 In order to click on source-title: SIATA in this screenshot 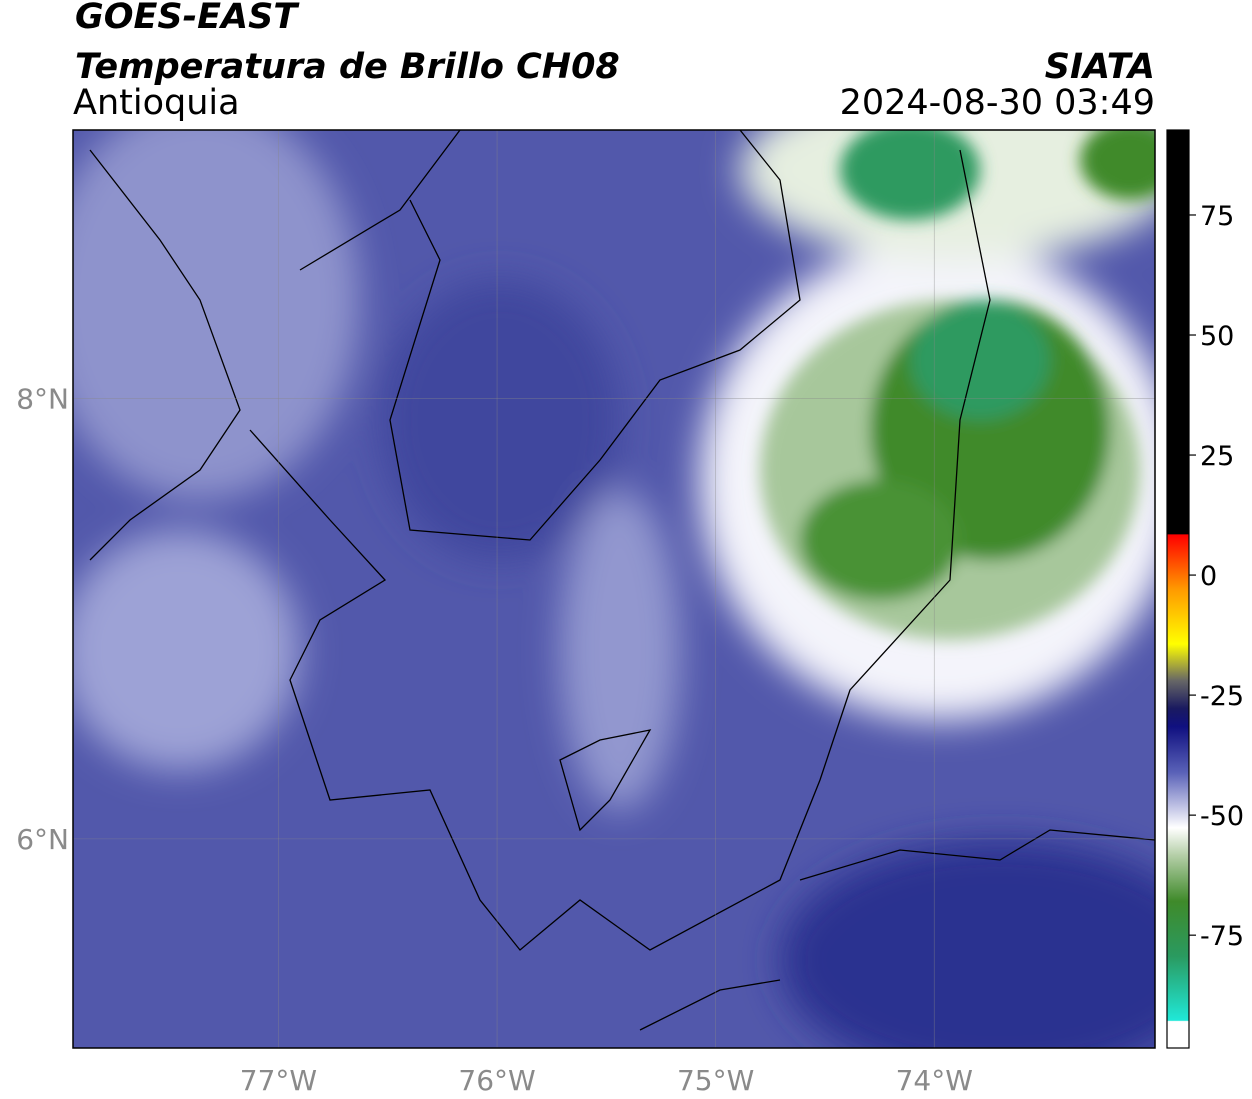, I will do `click(1100, 67)`.